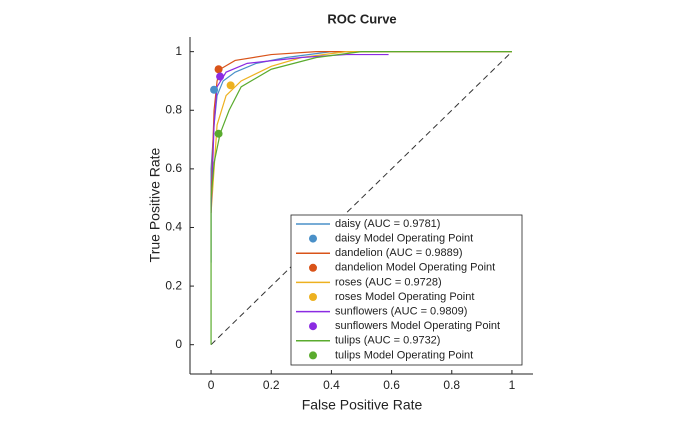  What do you see at coordinates (387, 224) in the screenshot?
I see `legend-label: daisy (AUC = 0.9781)` at bounding box center [387, 224].